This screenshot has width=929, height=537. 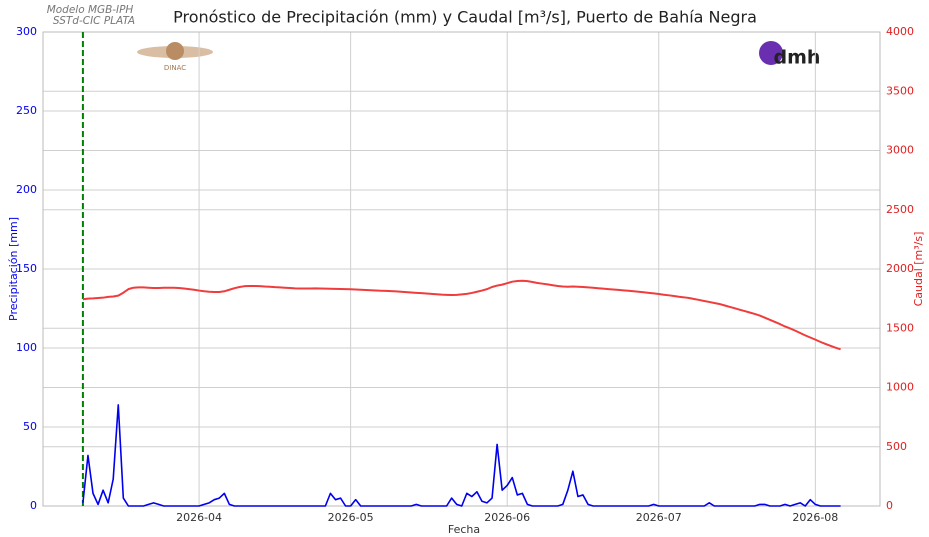 What do you see at coordinates (507, 517) in the screenshot?
I see `x-tick-label: 2026-06` at bounding box center [507, 517].